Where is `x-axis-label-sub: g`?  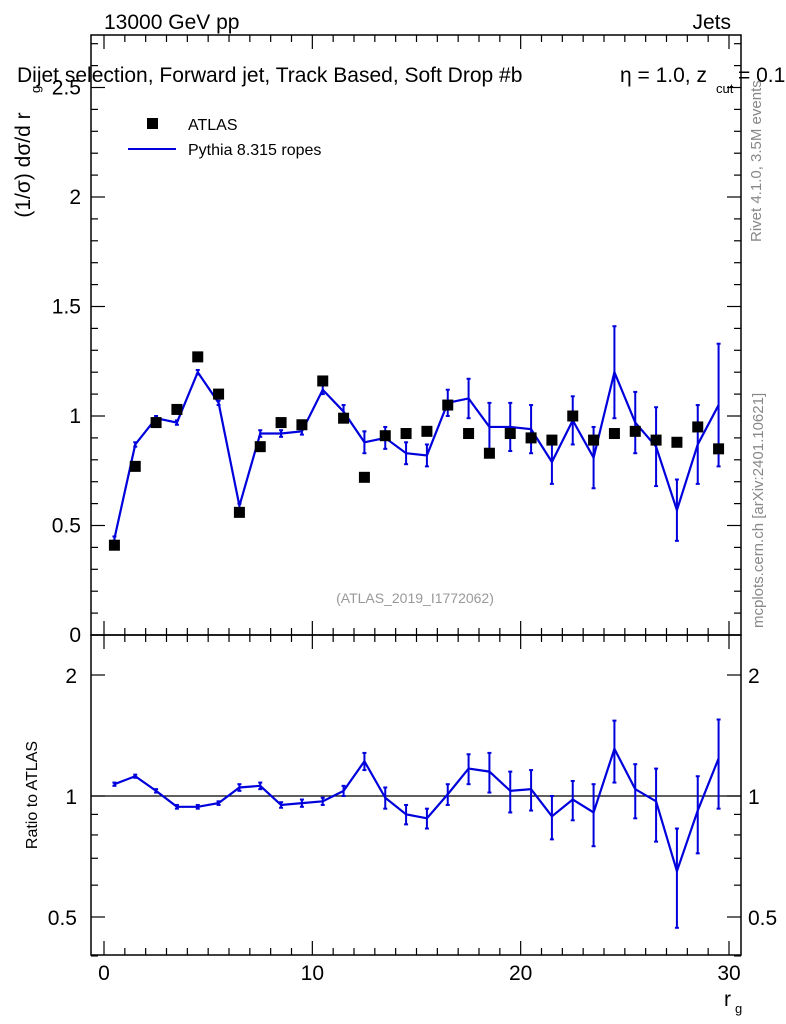 x-axis-label-sub: g is located at coordinates (738, 1008).